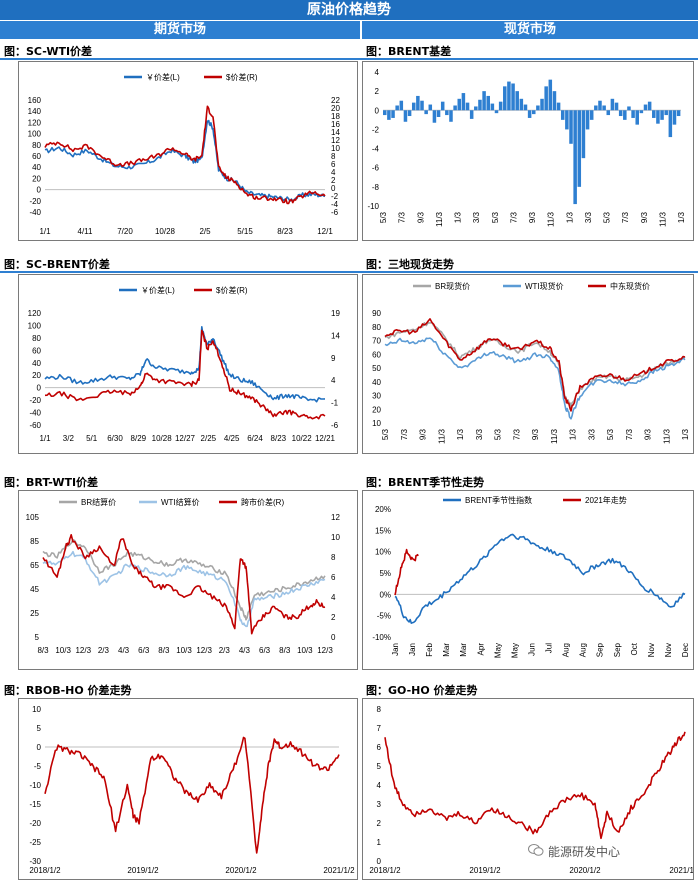  I want to click on c4-xtick: 11/3, so click(666, 436).